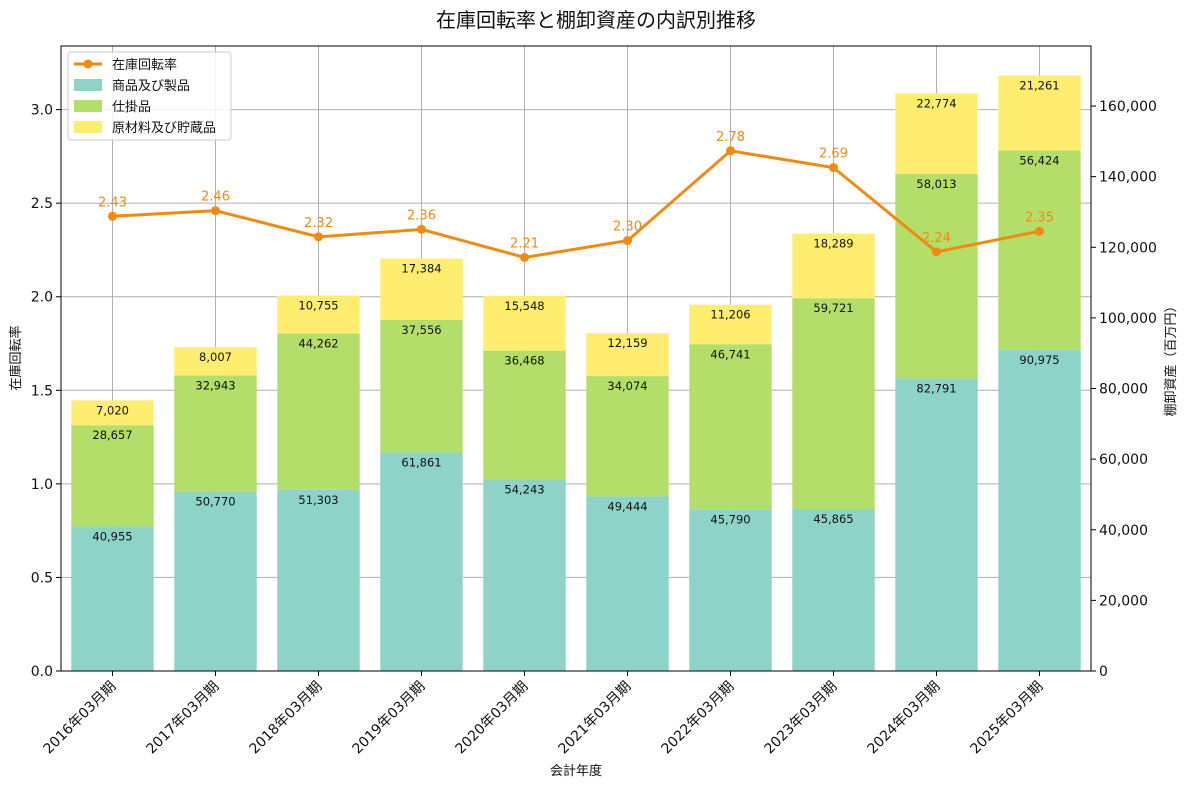 This screenshot has height=789, width=1189. What do you see at coordinates (318, 306) in the screenshot?
I see `bar-value-label: 10,755` at bounding box center [318, 306].